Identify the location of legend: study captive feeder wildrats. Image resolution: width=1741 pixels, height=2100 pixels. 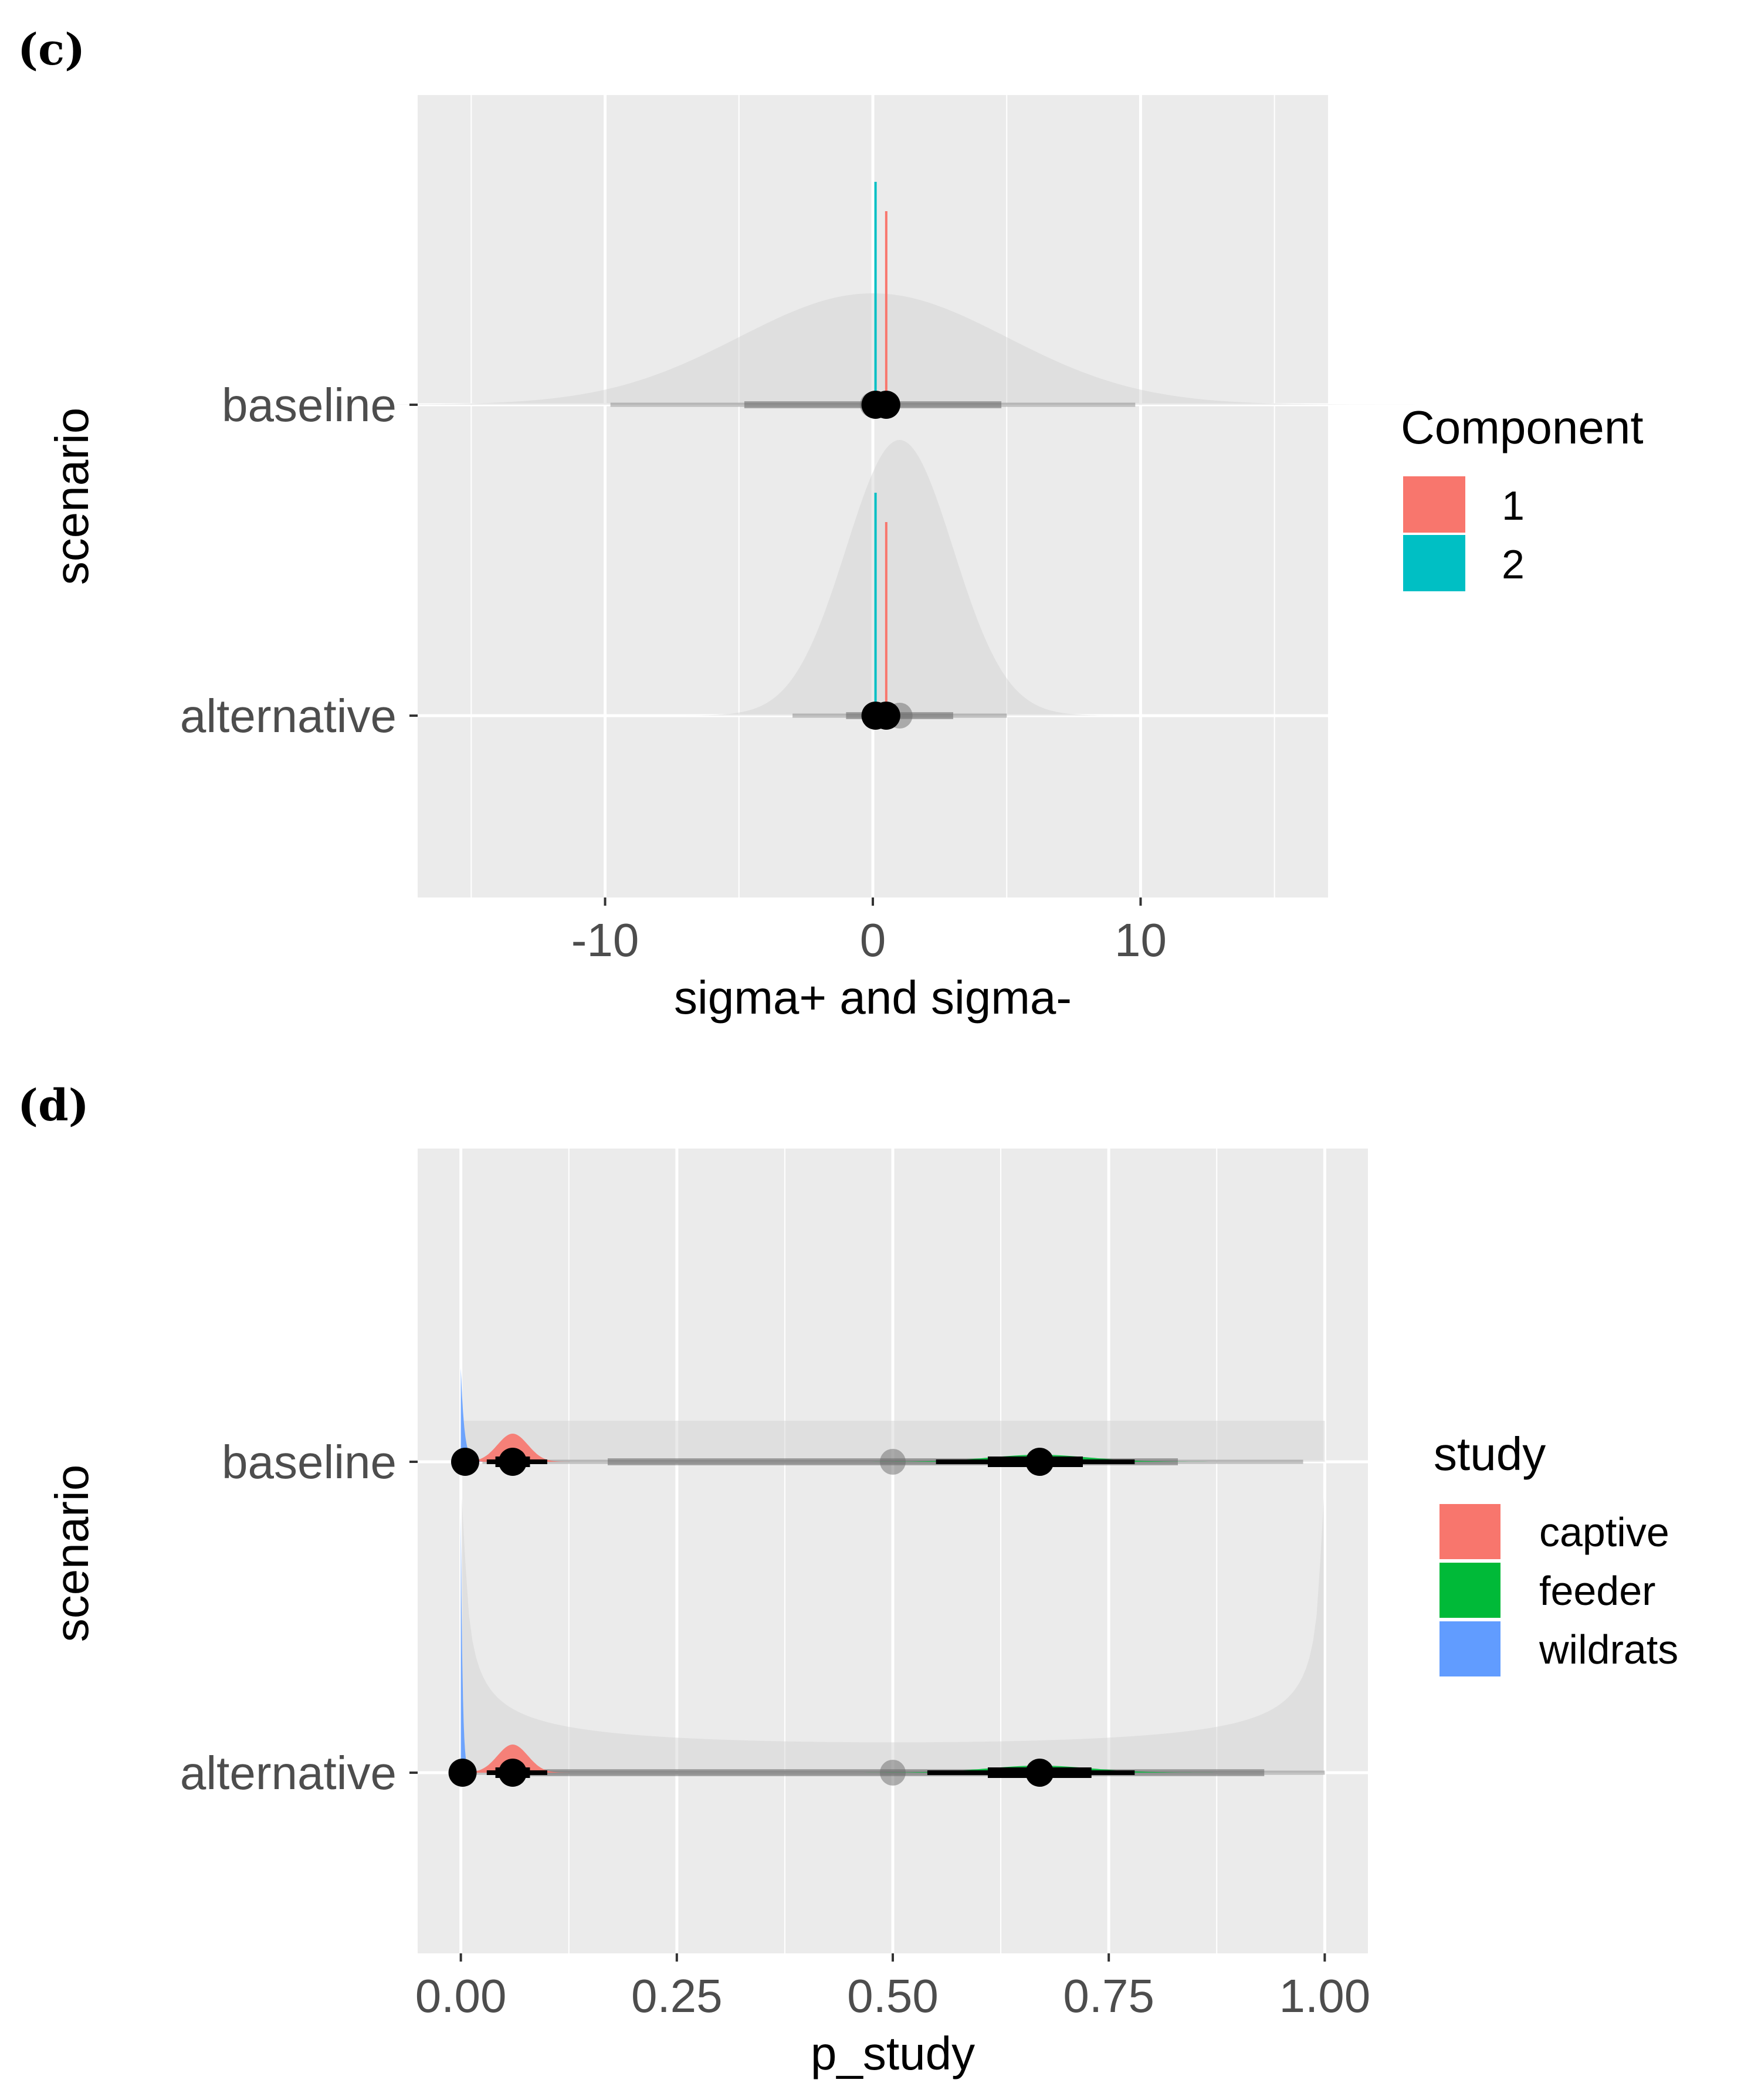
(1556, 1552).